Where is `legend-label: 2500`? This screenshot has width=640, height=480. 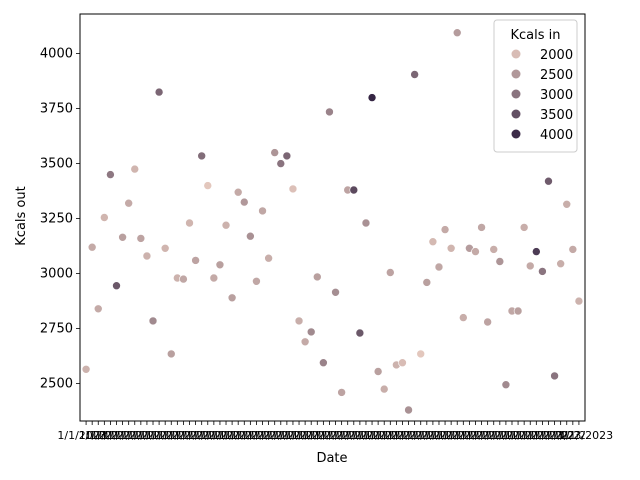 legend-label: 2500 is located at coordinates (556, 75).